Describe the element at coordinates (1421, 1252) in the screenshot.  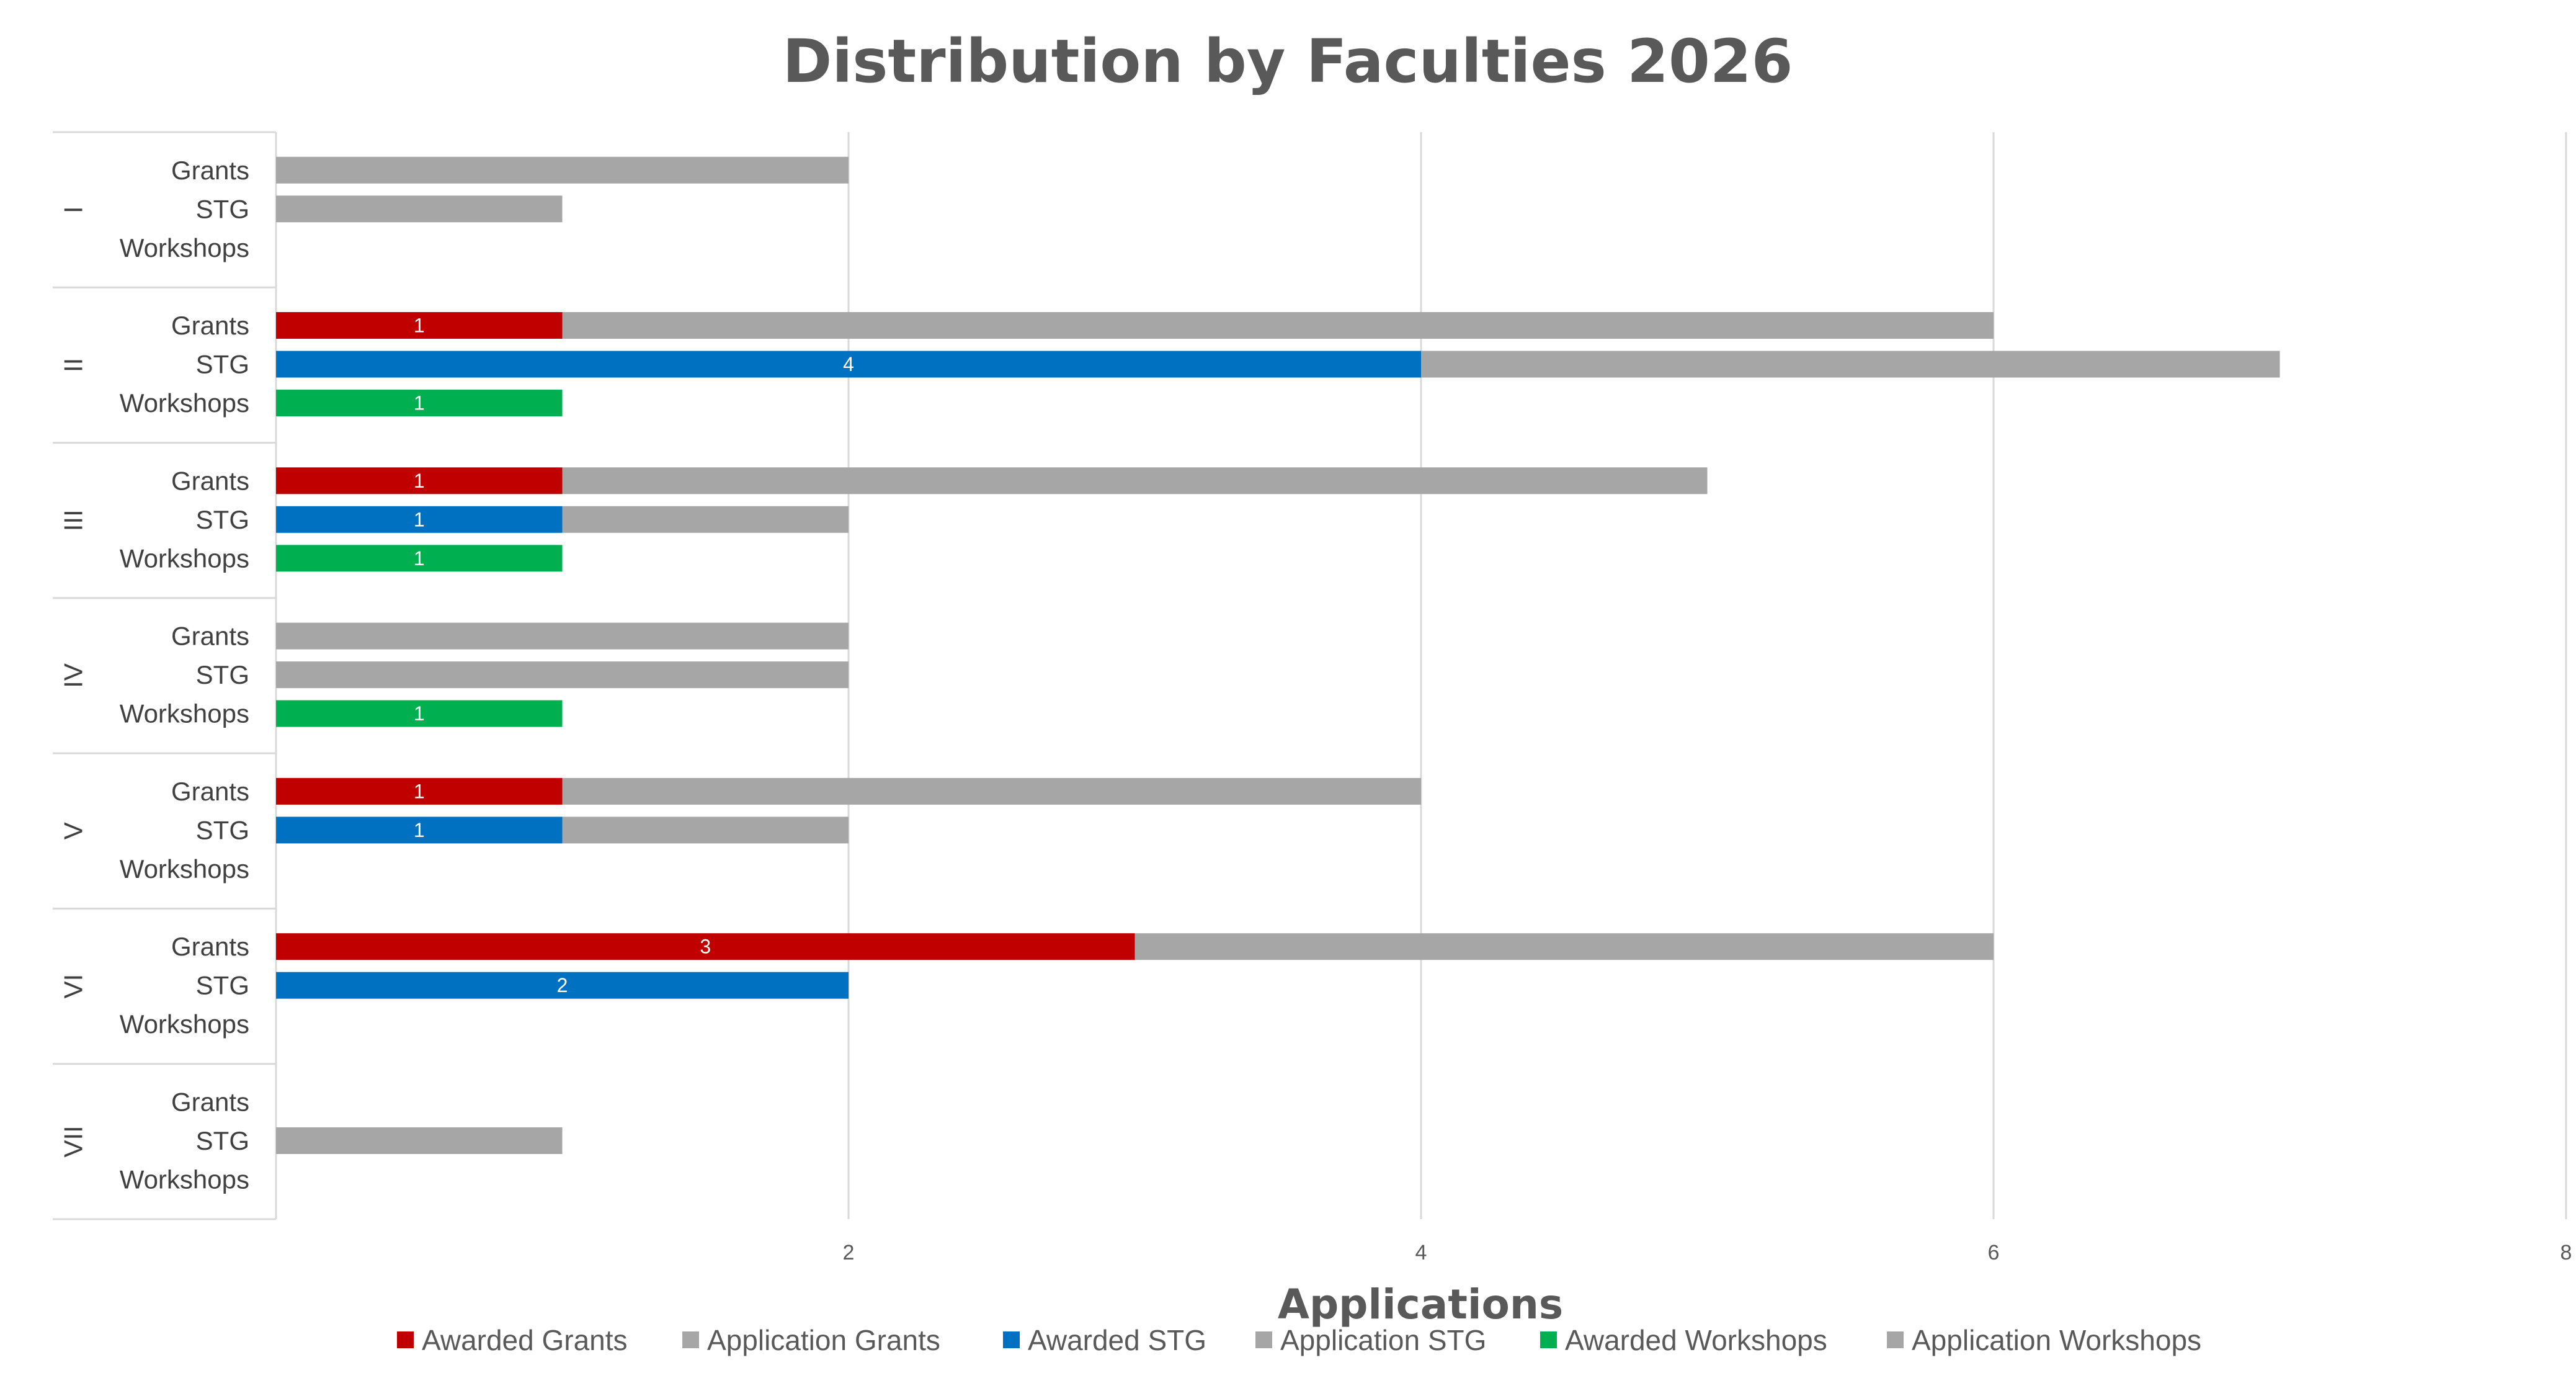
I see `x-tick-label: 4` at that location.